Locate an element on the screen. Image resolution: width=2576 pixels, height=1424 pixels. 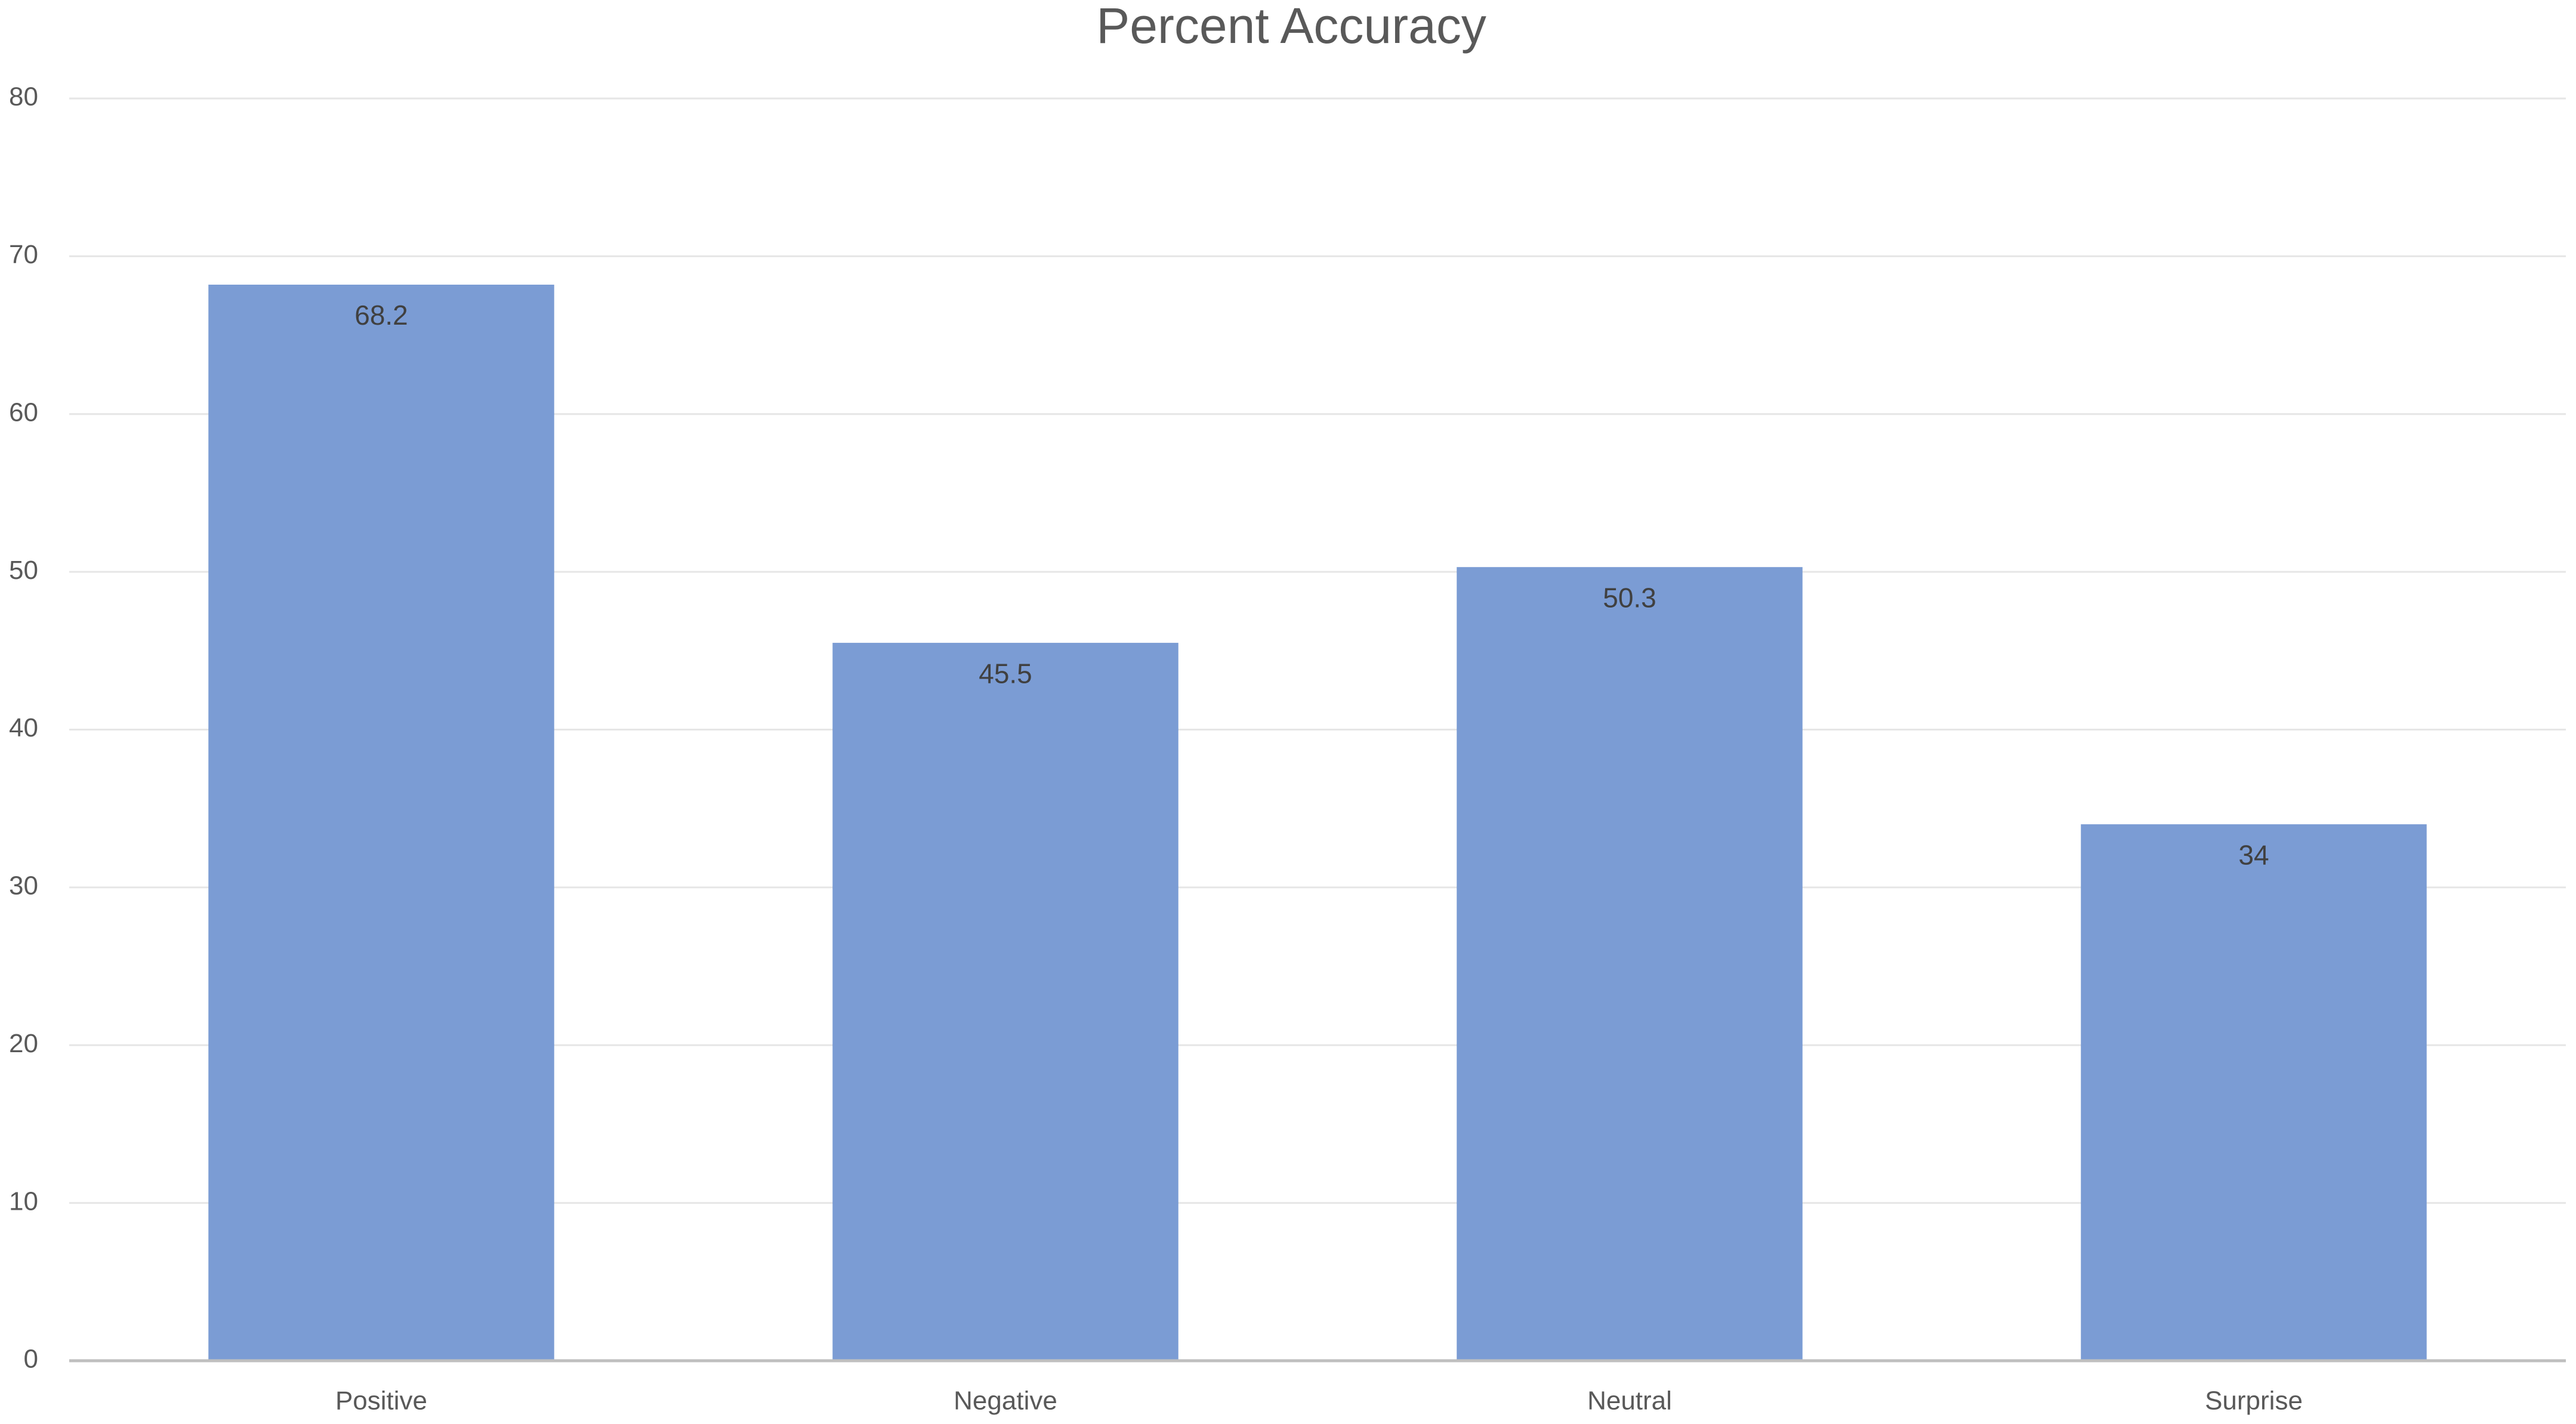
x-tick-label: Positive is located at coordinates (381, 1401).